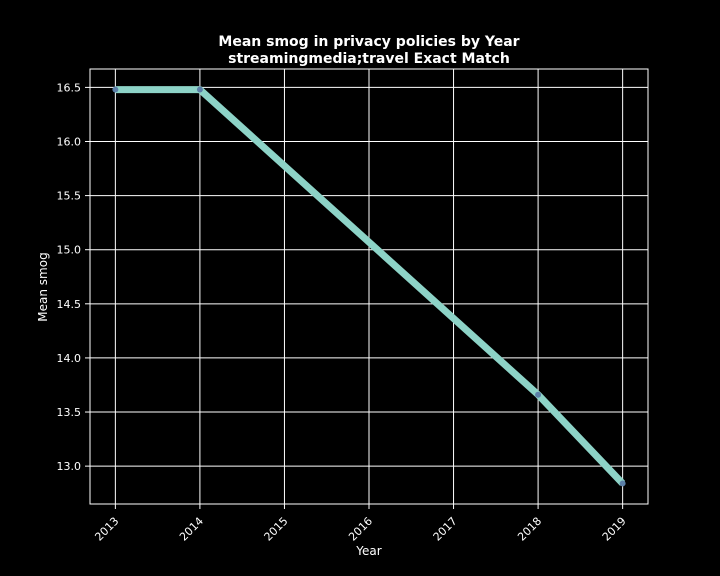  Describe the element at coordinates (69, 412) in the screenshot. I see `y-tick-label: 13.5` at that location.